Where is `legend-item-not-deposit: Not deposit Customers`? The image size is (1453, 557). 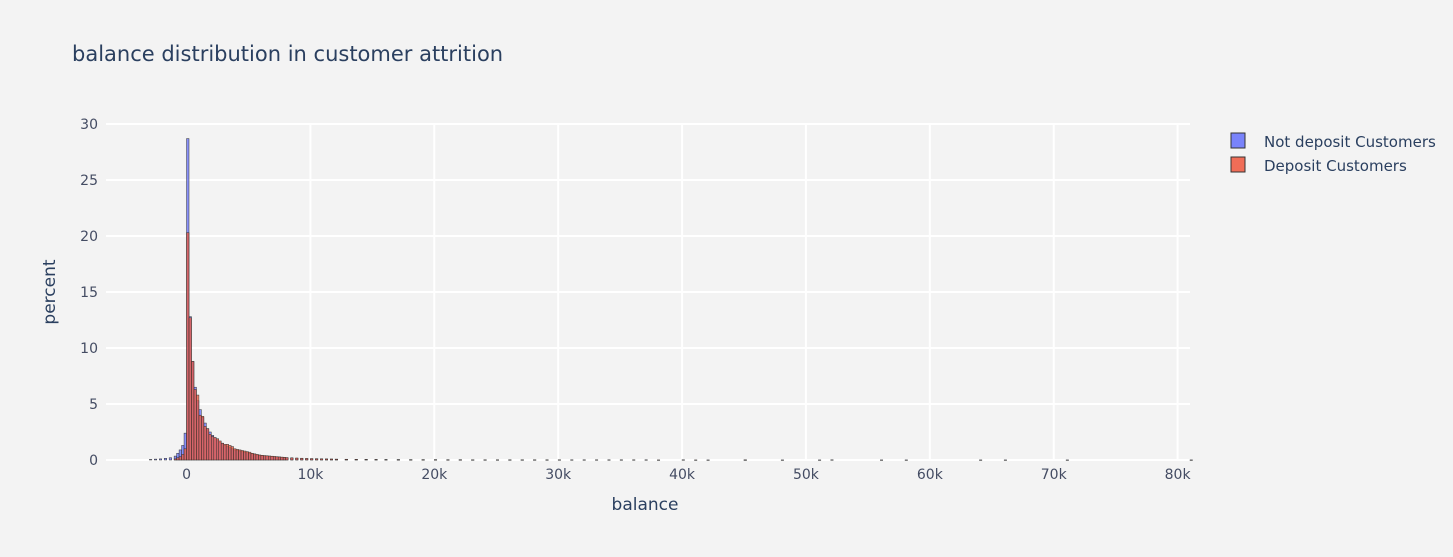
legend-item-not-deposit: Not deposit Customers is located at coordinates (1333, 141).